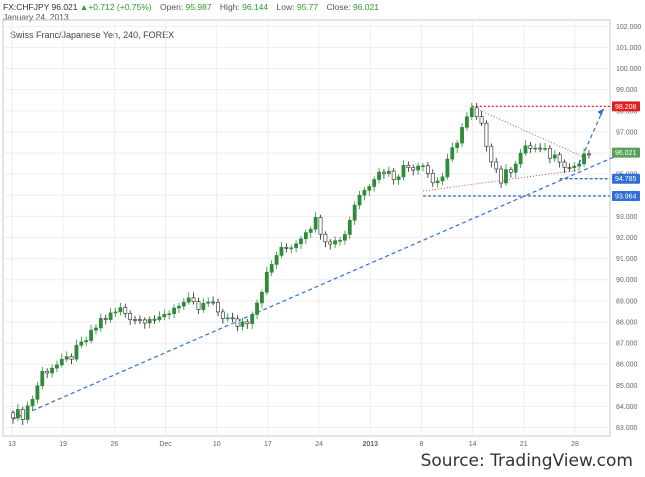 The image size is (645, 477). I want to click on last-price: 96.021, so click(64, 7).